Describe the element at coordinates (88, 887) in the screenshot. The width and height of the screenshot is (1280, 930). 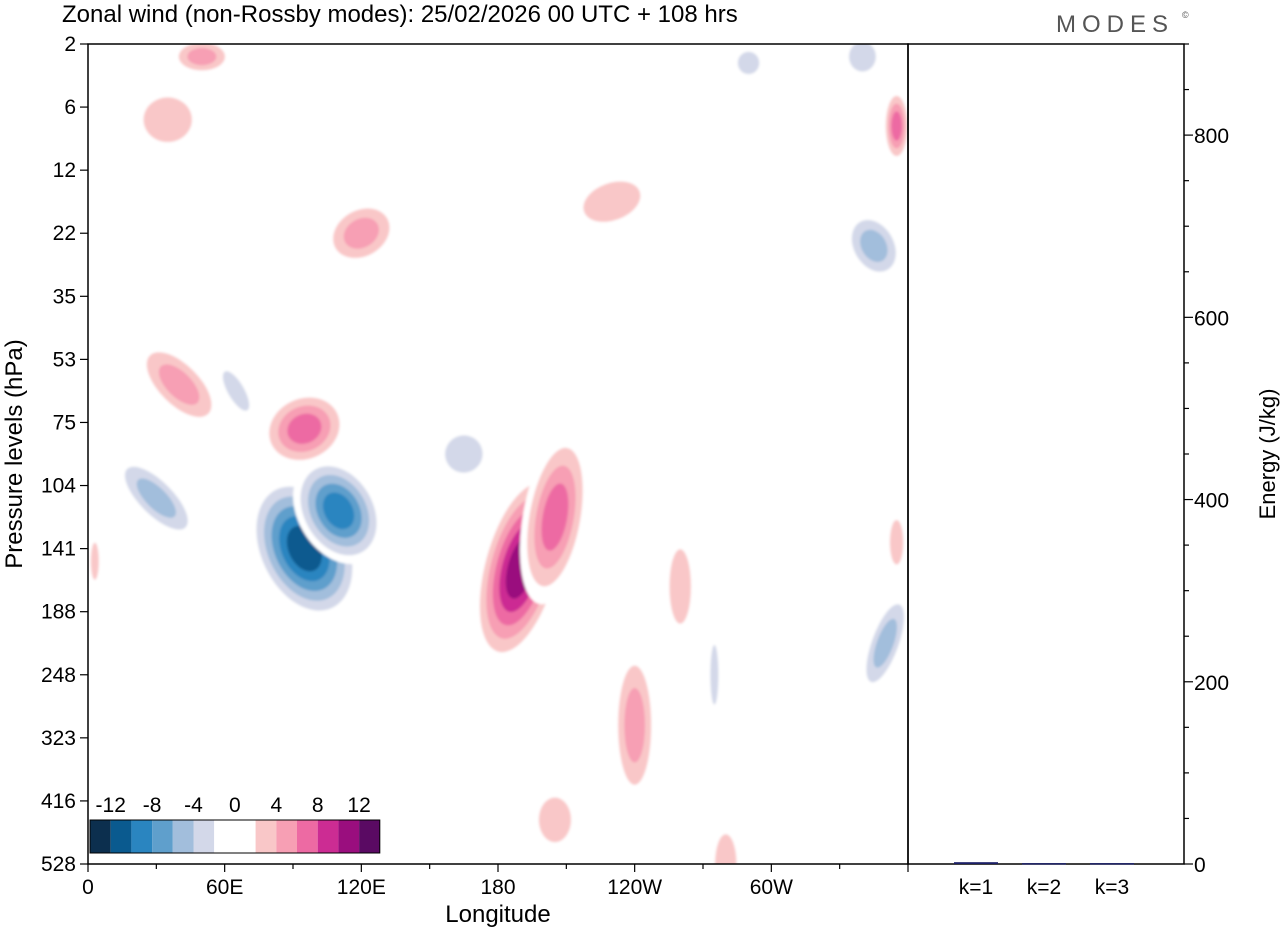
I see `x-tick-label: 0` at that location.